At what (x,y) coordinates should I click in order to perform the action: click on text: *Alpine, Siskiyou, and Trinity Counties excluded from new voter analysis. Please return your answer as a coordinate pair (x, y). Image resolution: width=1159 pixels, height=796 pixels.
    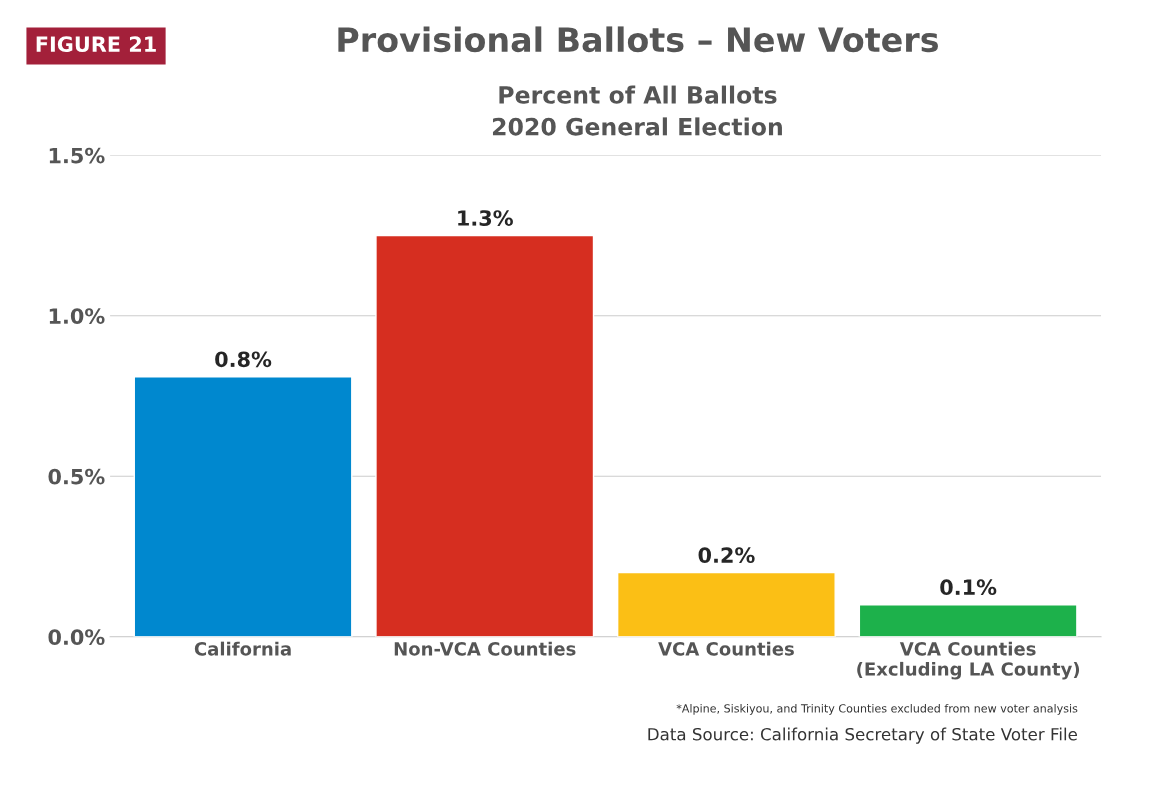
    Looking at the image, I should click on (877, 709).